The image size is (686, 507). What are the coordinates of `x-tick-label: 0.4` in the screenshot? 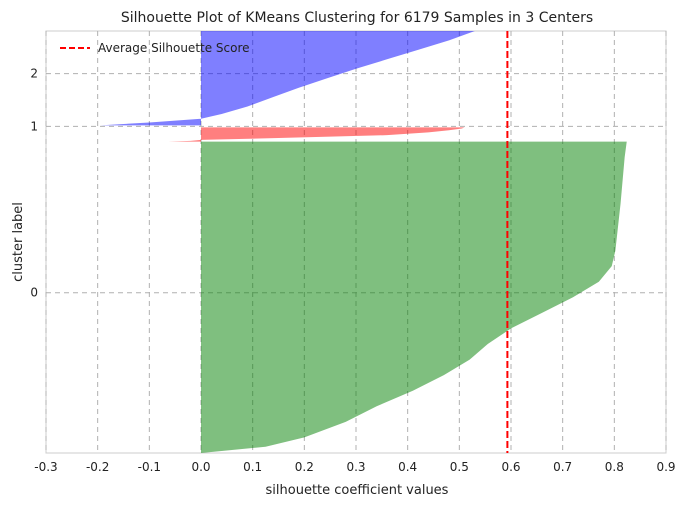 It's located at (407, 467).